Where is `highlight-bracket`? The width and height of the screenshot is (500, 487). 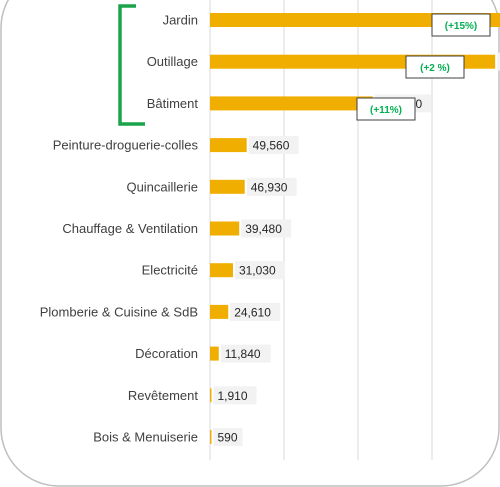 highlight-bracket is located at coordinates (131, 65).